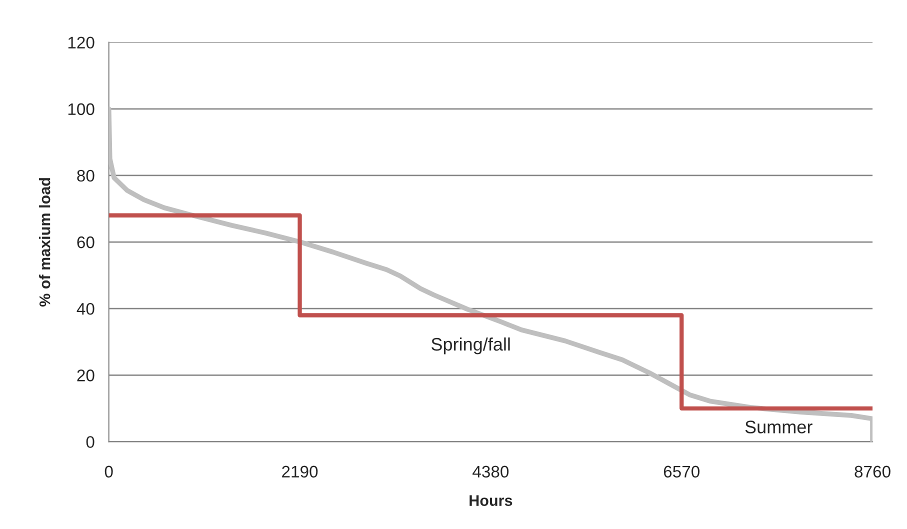  Describe the element at coordinates (85, 176) in the screenshot. I see `y-tick-label: 80` at that location.